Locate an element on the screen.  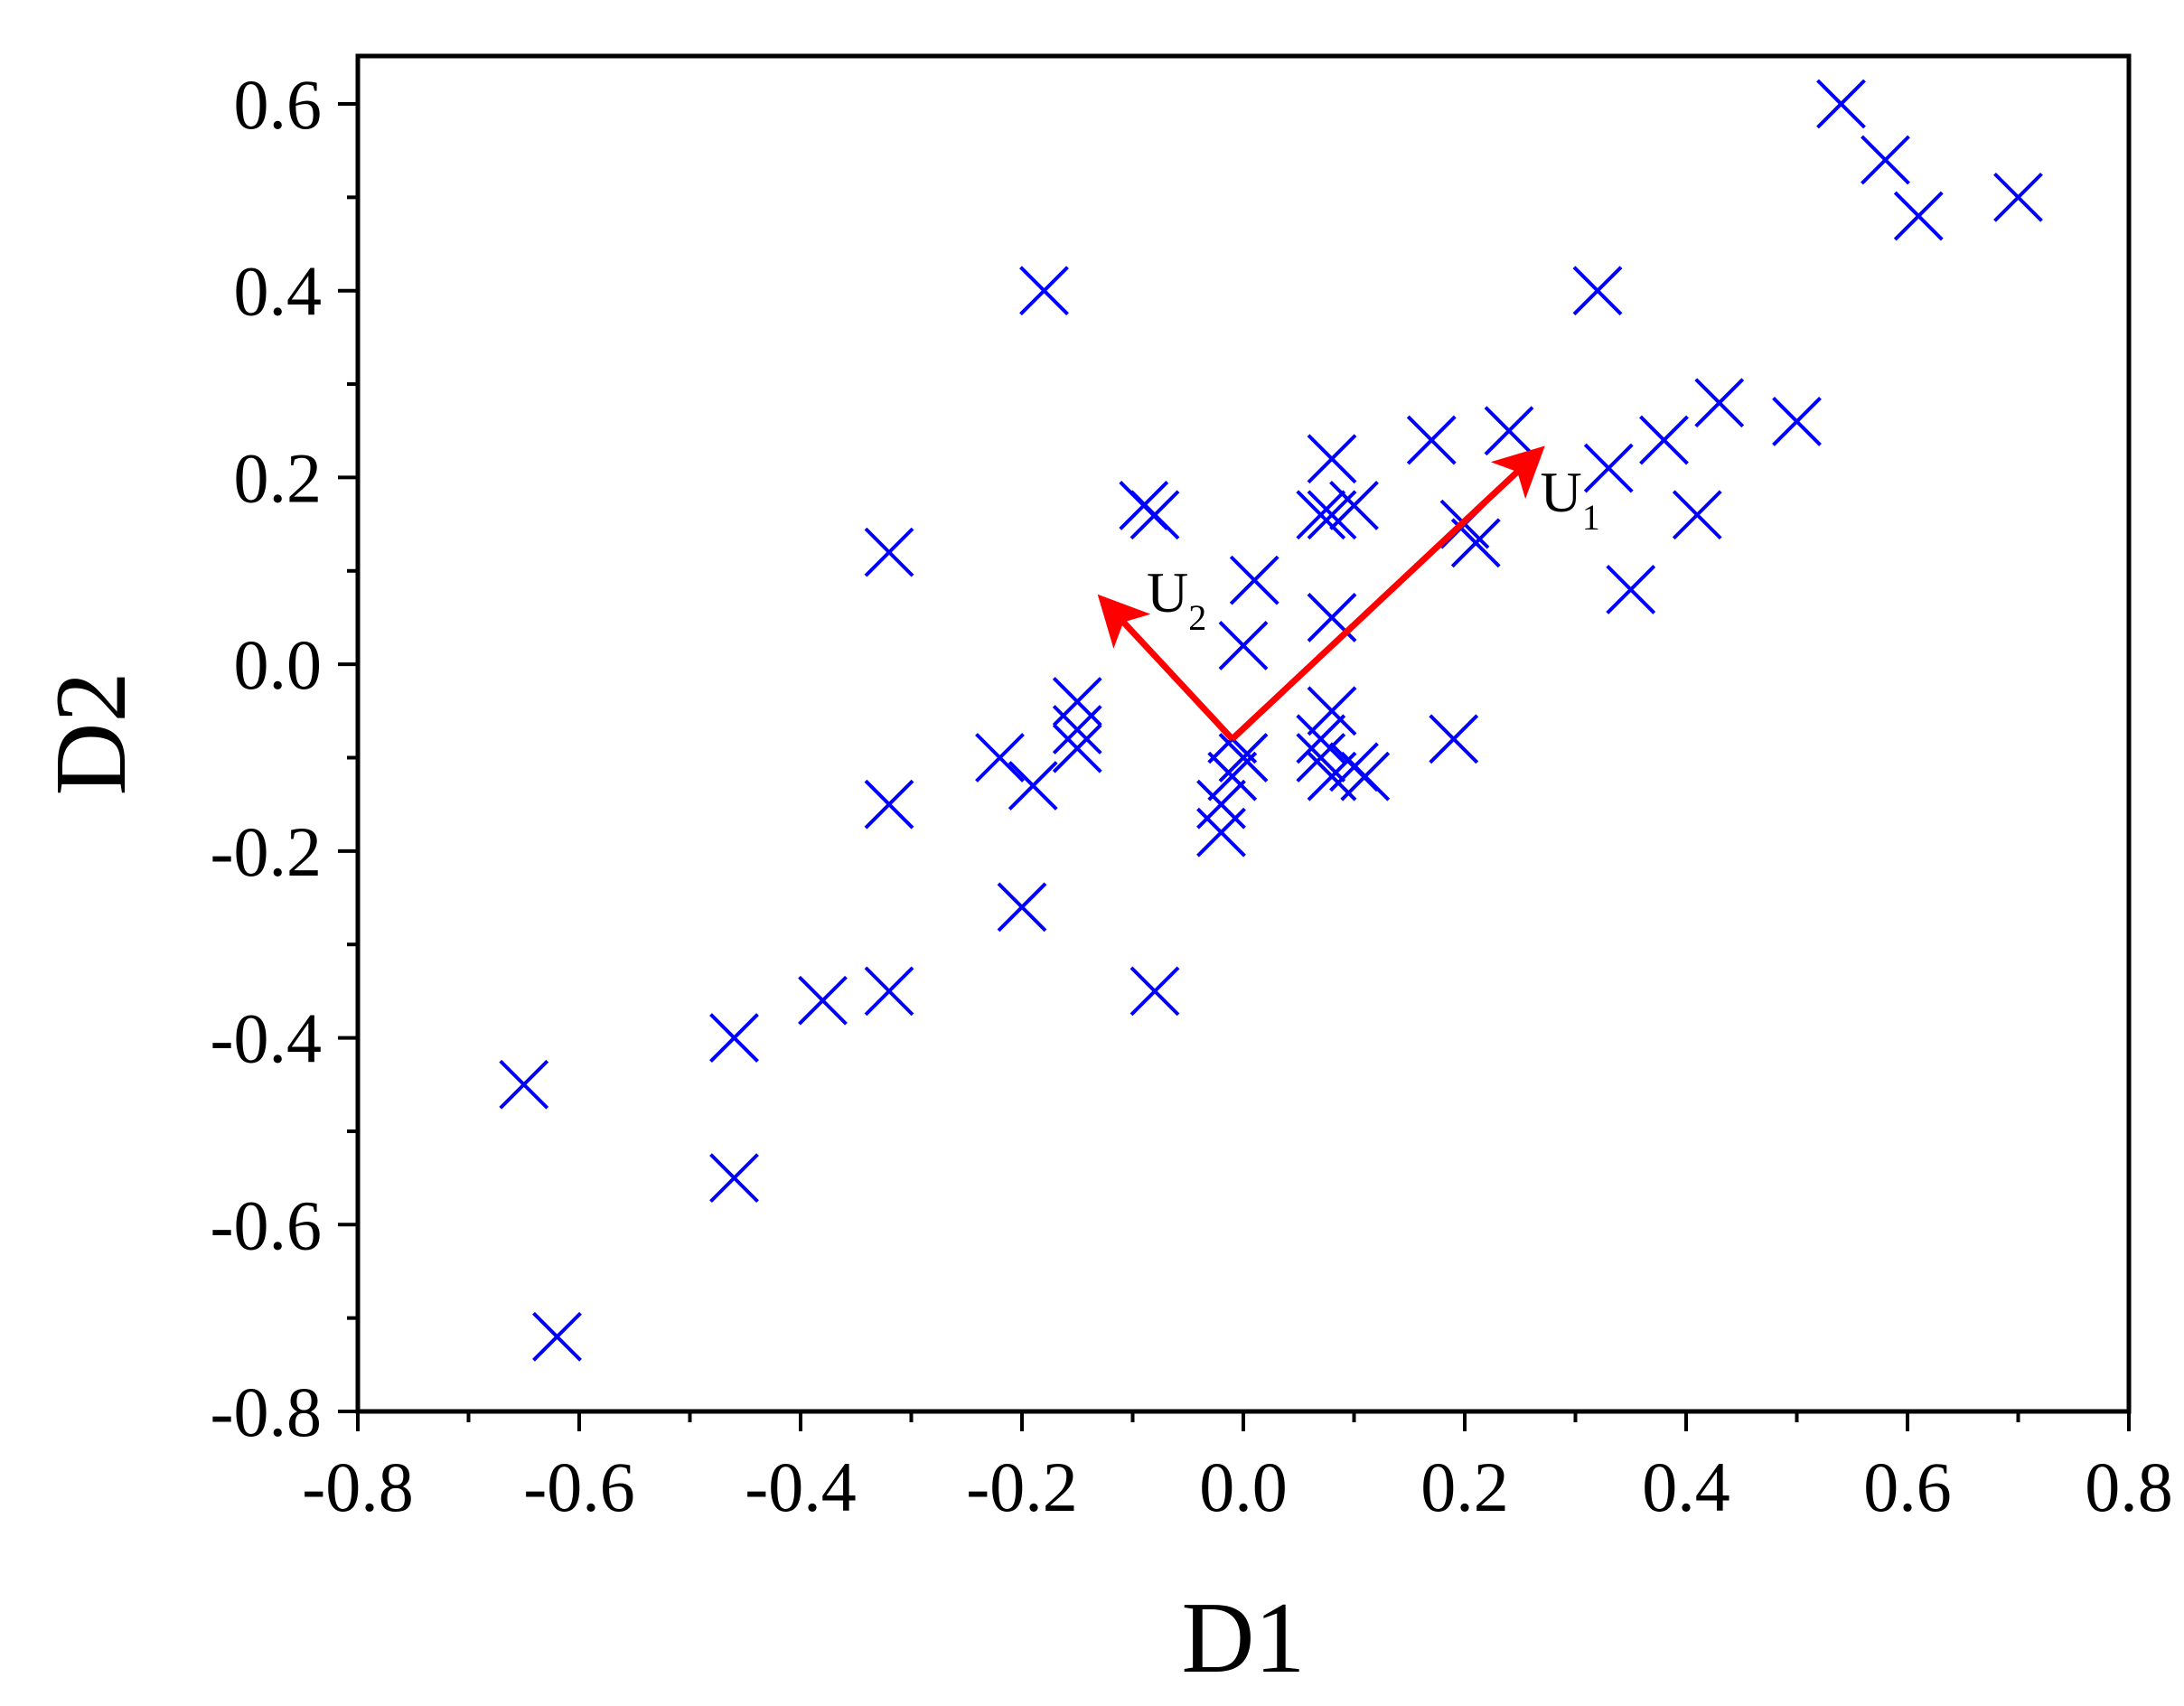
x-tick-label: -0.2 is located at coordinates (1022, 1487).